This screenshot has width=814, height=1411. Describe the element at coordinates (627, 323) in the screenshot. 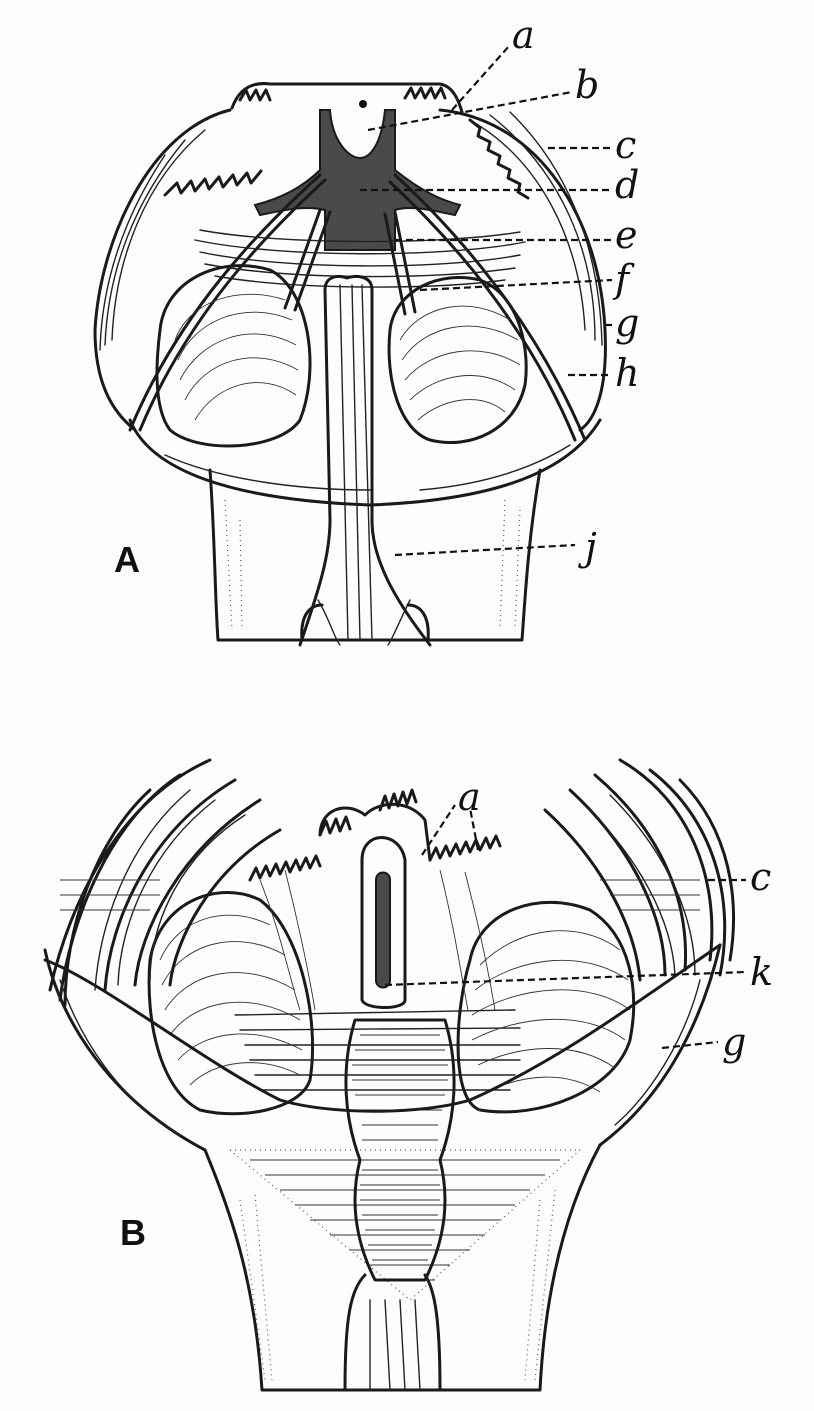

I see `callout-g-top: g` at that location.